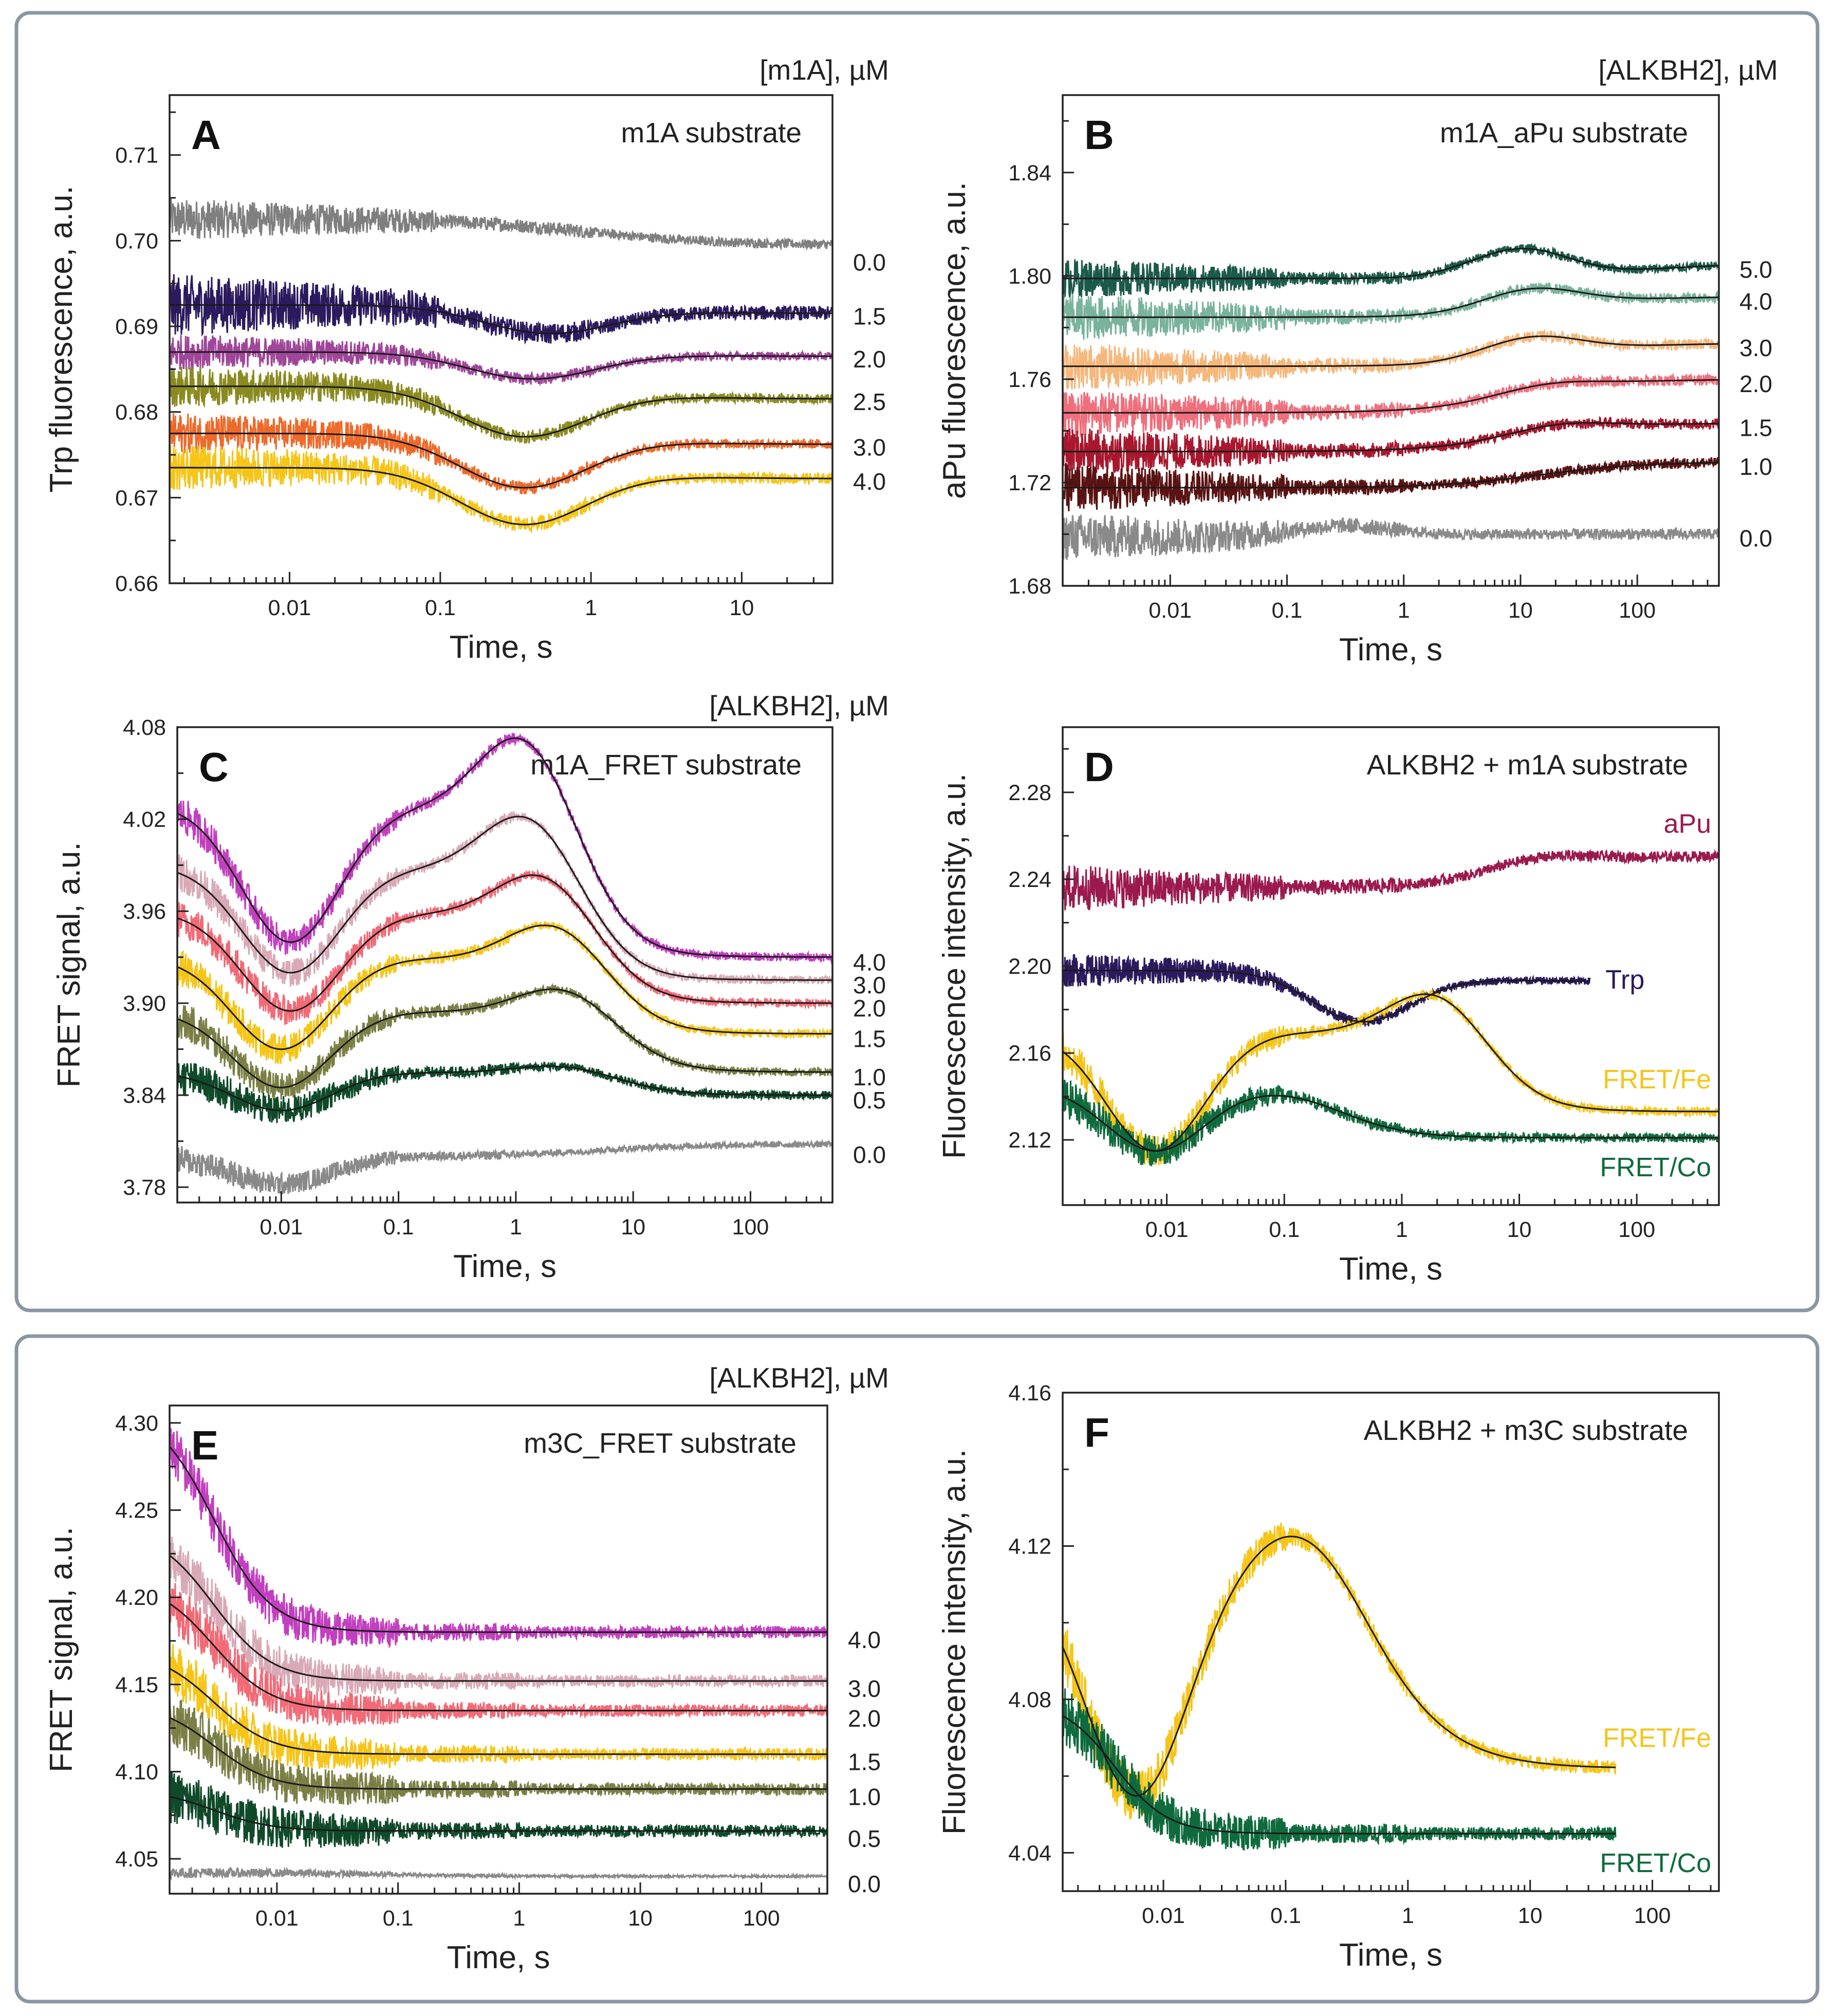 The image size is (1834, 2016). Describe the element at coordinates (136, 156) in the screenshot. I see `y-tick-label: 0.71` at that location.